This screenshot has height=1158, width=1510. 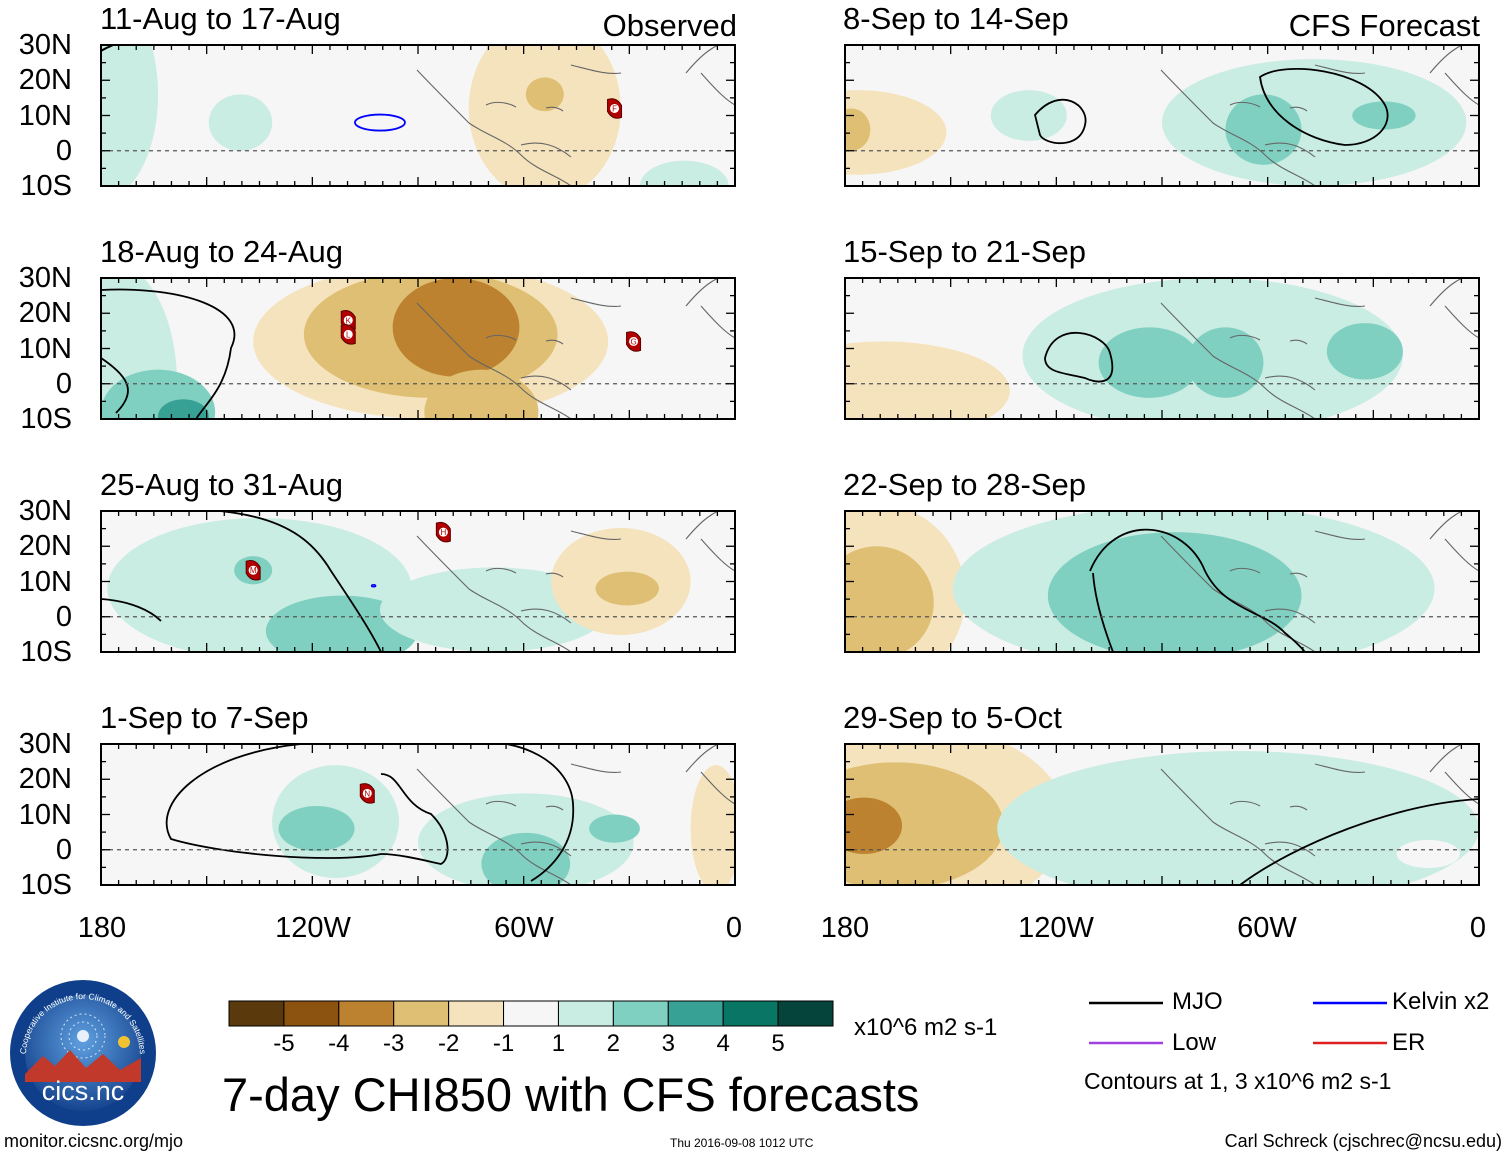 I want to click on lon-label-60w-left: 60W, so click(x=524, y=928).